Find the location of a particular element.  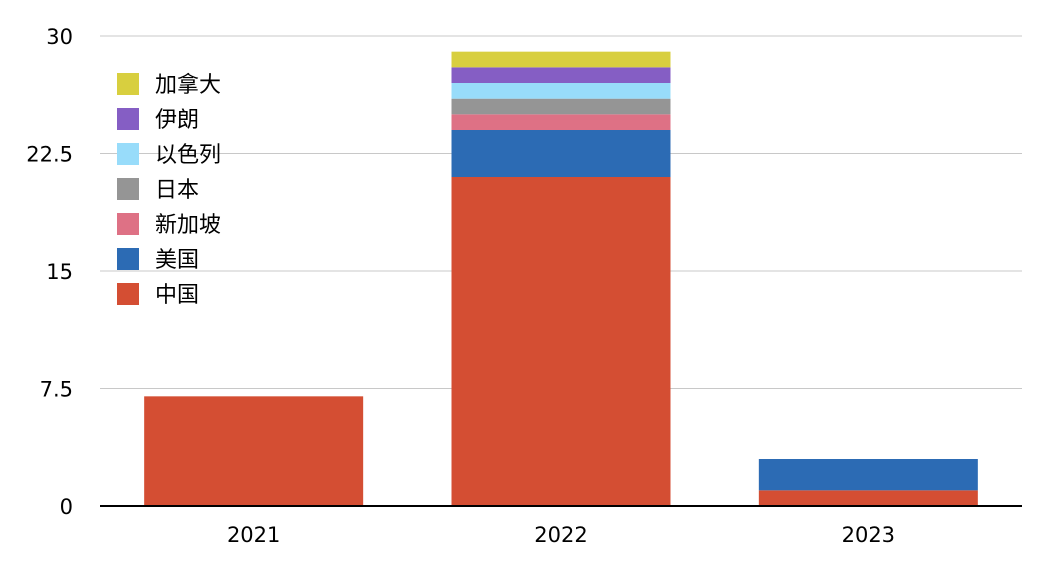

bar-segment-2022-以色列 is located at coordinates (561, 91).